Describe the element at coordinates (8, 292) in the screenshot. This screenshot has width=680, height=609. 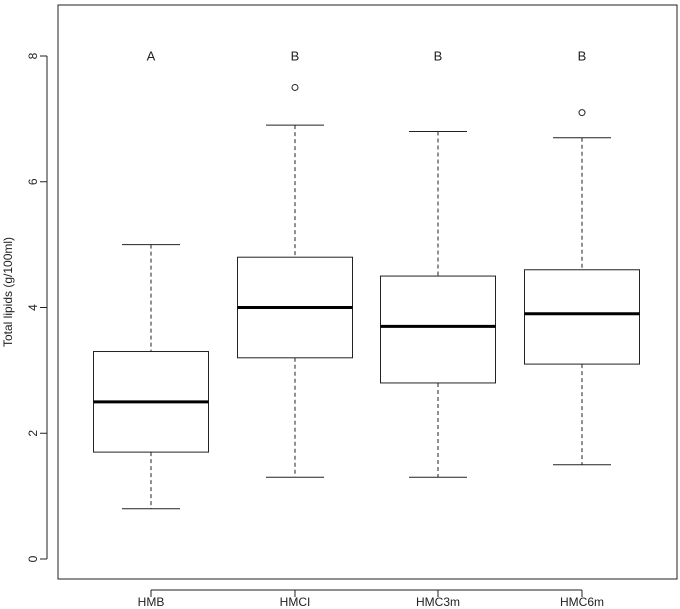
I see `y-axis-label: Total lipids (g/100ml)` at that location.